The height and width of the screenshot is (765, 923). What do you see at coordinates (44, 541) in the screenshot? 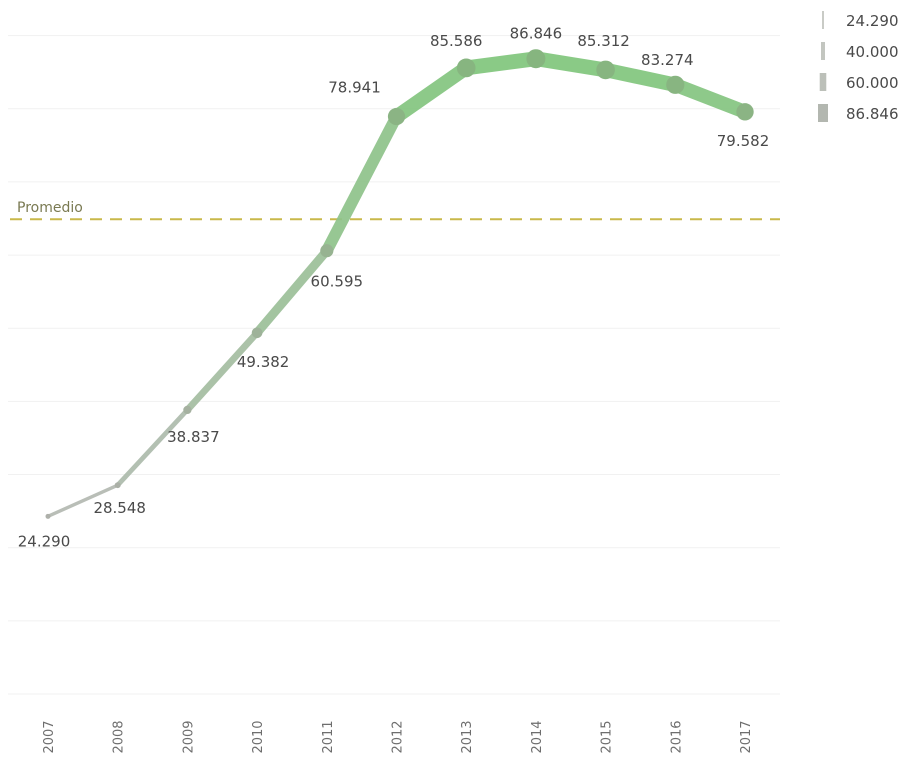
I see `data-label: 24.290` at bounding box center [44, 541].